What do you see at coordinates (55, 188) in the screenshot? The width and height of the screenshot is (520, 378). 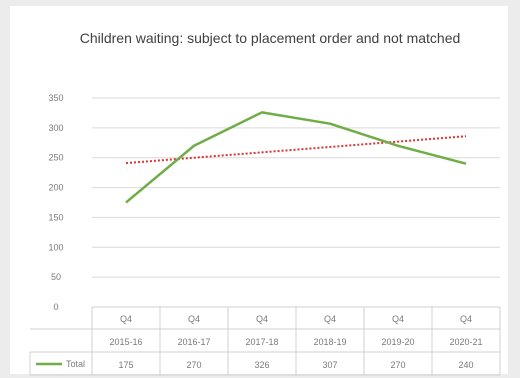 I see `y-tick-label: 200` at bounding box center [55, 188].